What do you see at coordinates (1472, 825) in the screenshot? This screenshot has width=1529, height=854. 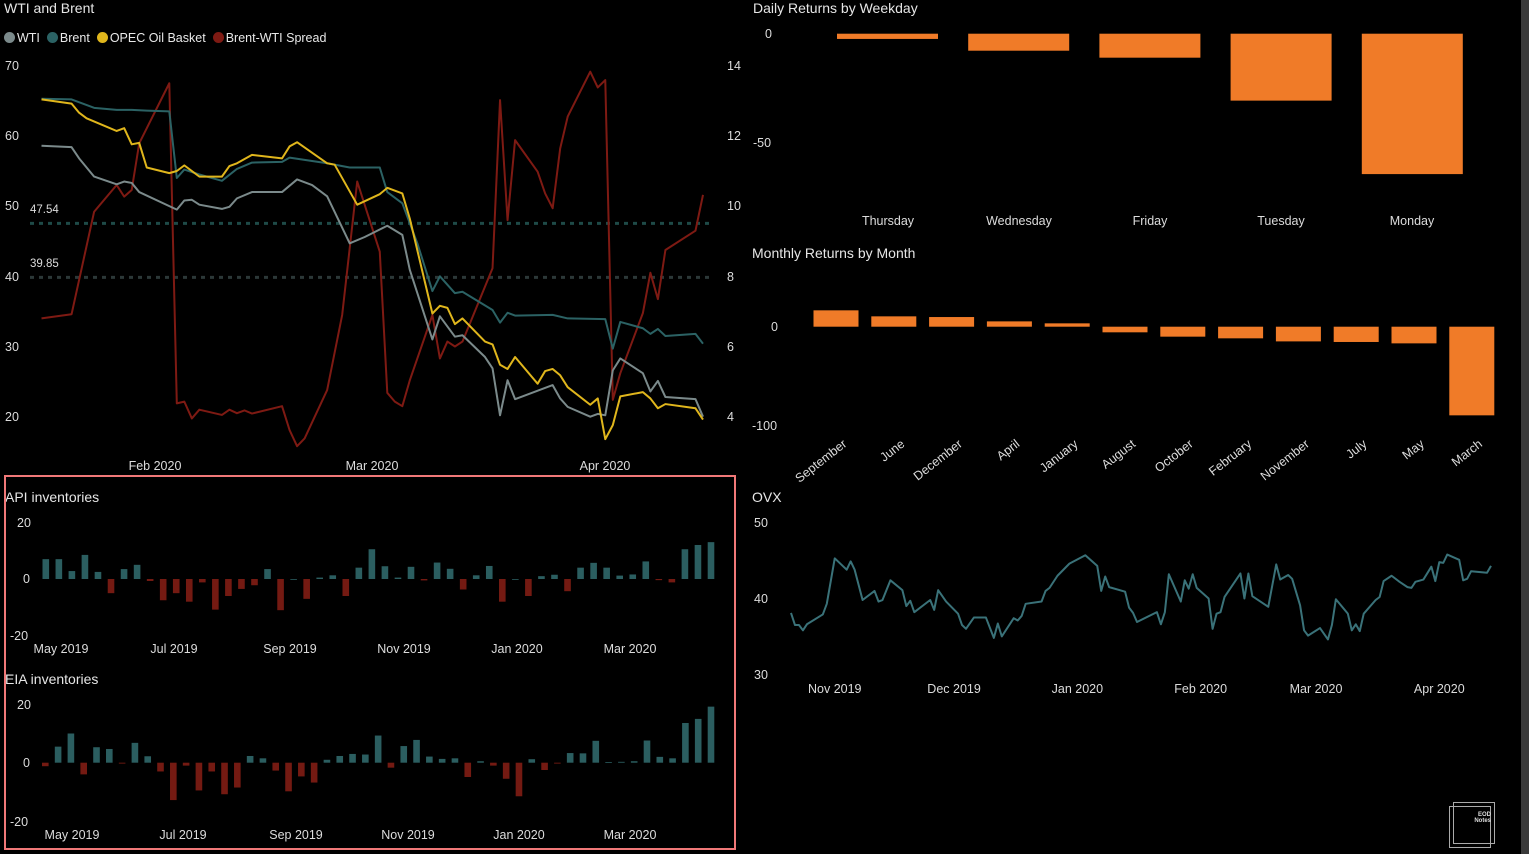 I see `eod-notes-logo: EOD Notes` at bounding box center [1472, 825].